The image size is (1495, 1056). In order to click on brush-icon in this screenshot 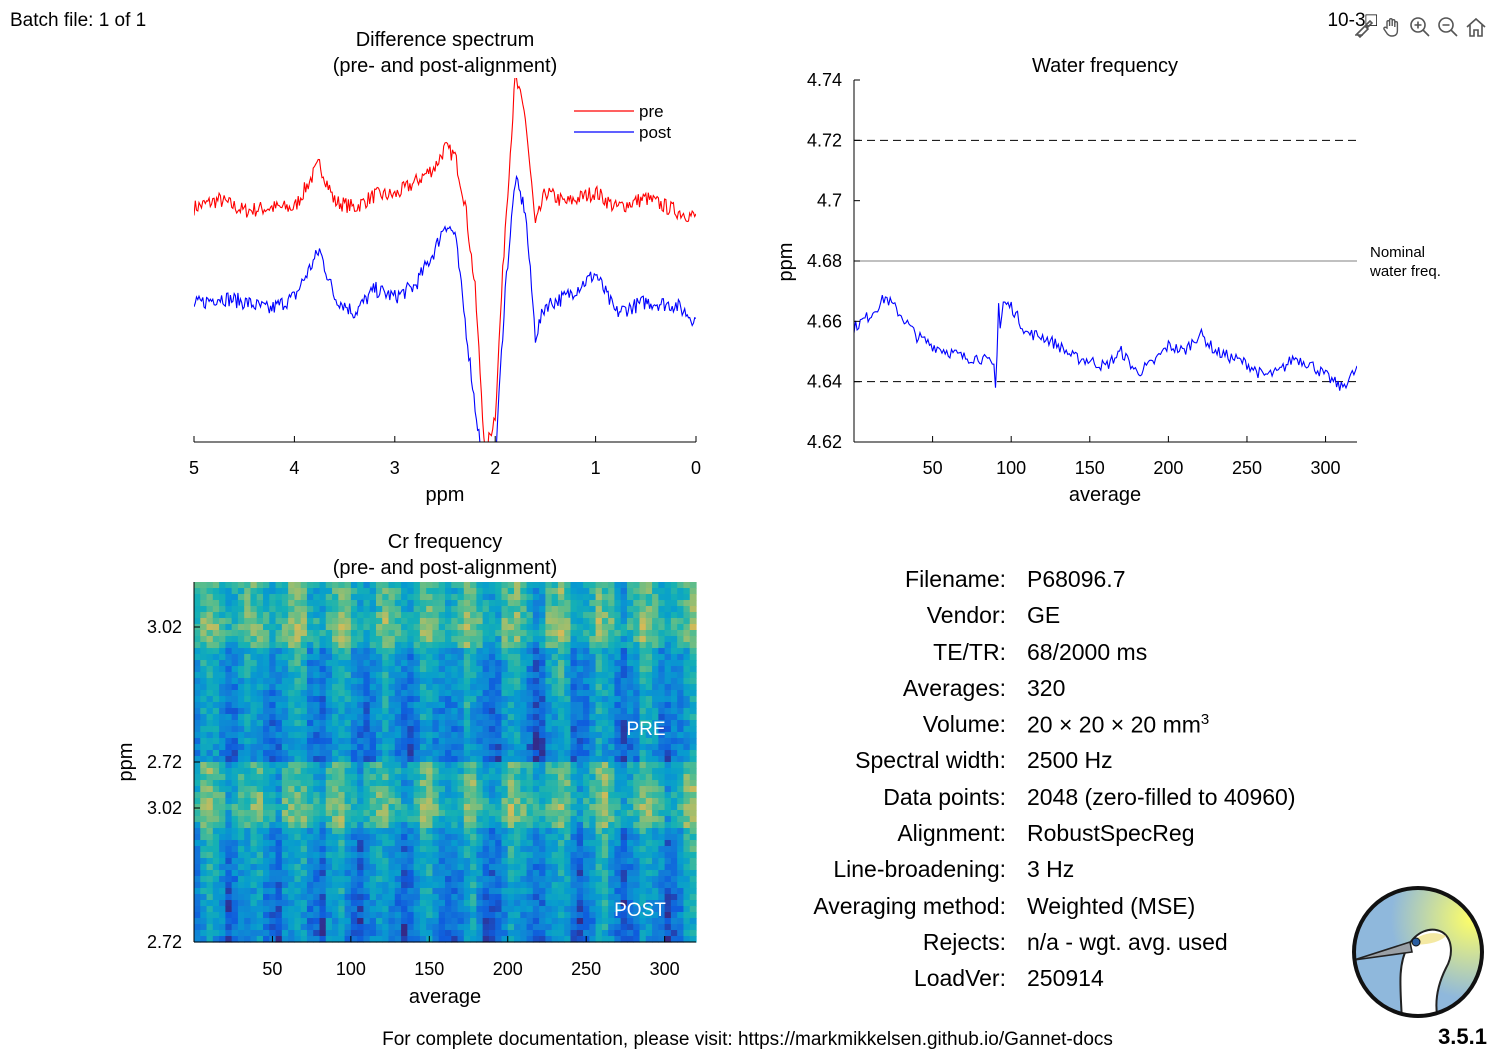, I will do `click(1364, 27)`.